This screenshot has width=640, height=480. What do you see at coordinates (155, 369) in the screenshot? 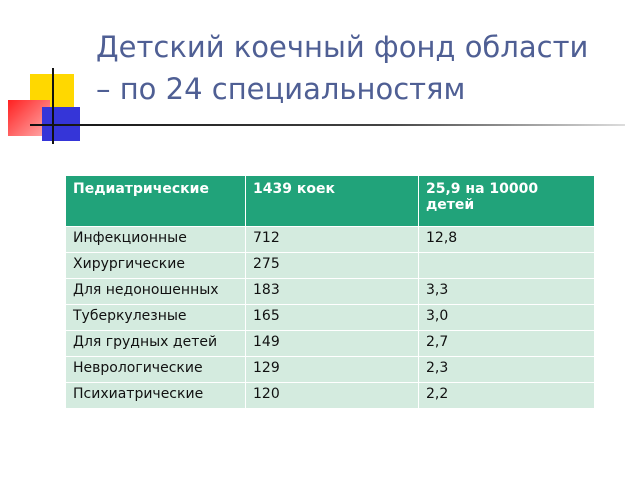
I see `table-cell: Неврологические` at bounding box center [155, 369].